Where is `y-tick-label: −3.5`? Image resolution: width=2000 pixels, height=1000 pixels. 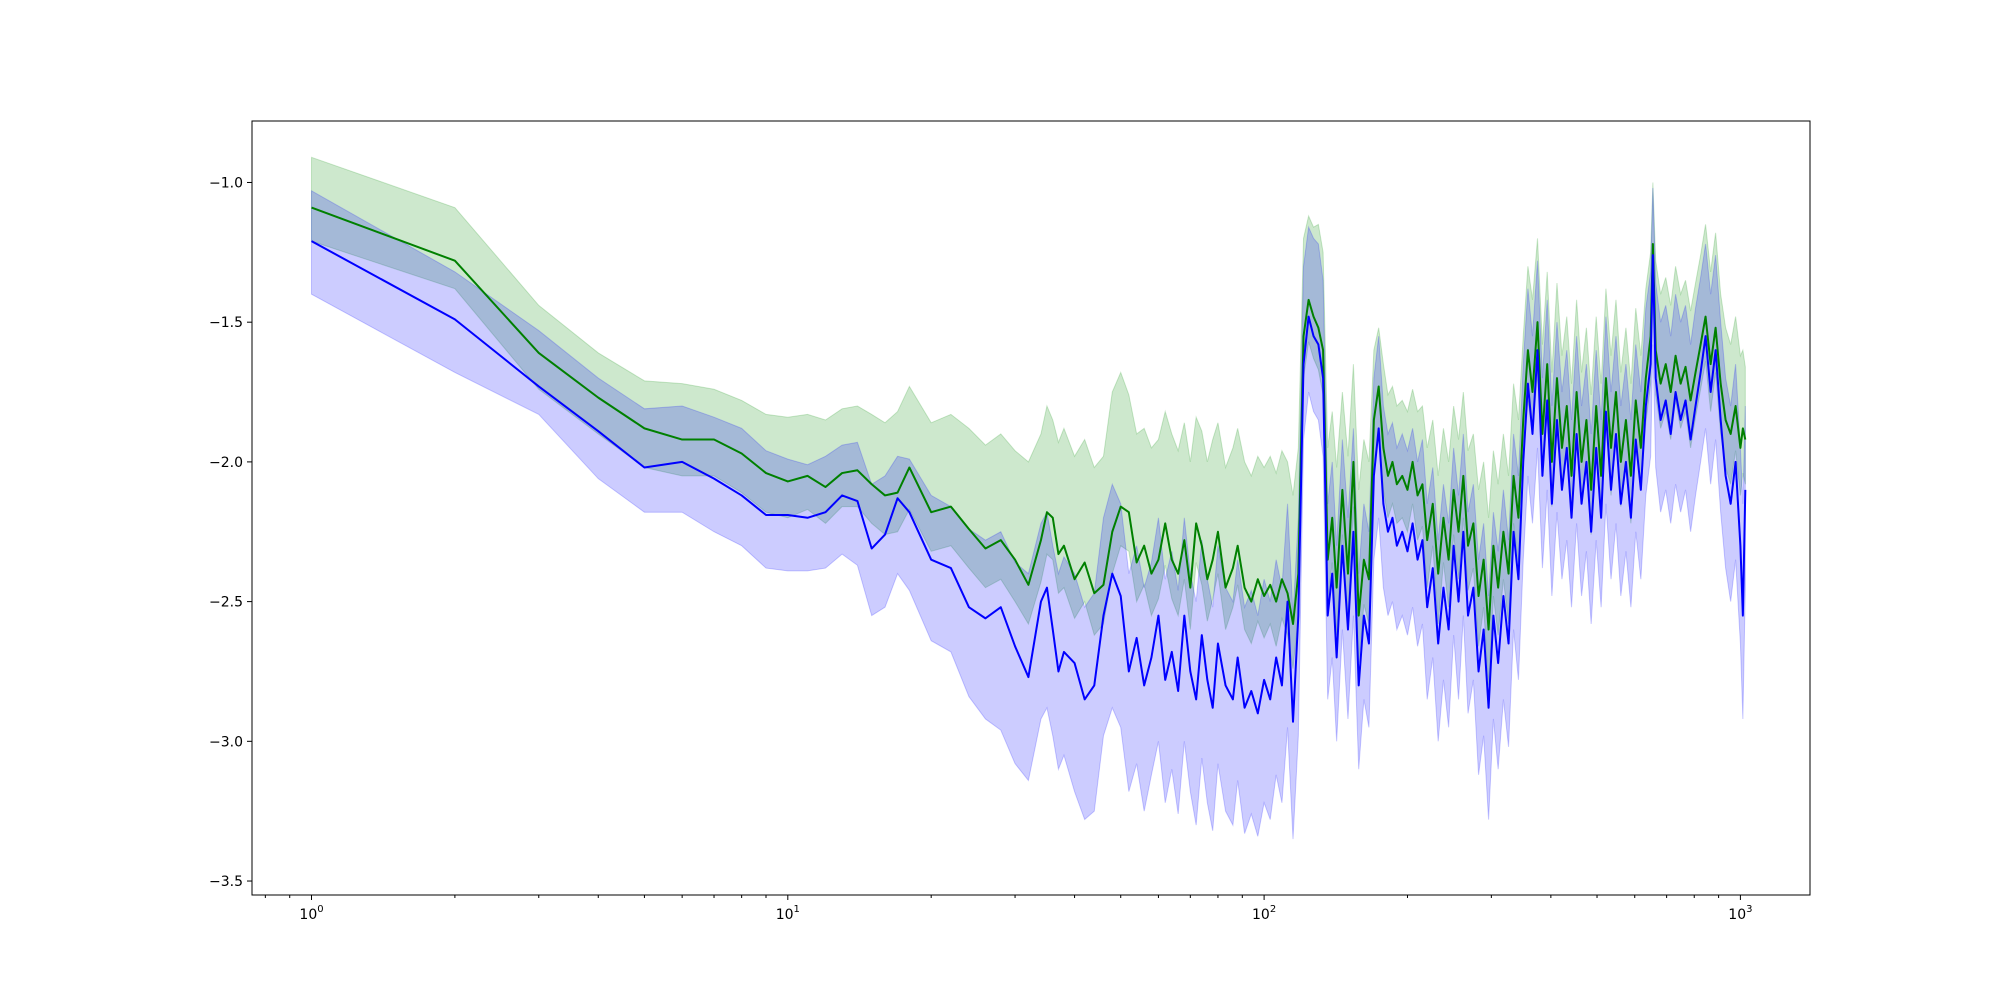 y-tick-label: −3.5 is located at coordinates (226, 882).